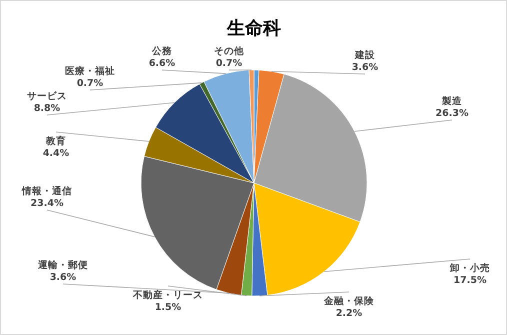  I want to click on slice-label: 不動産・リース, so click(167, 295).